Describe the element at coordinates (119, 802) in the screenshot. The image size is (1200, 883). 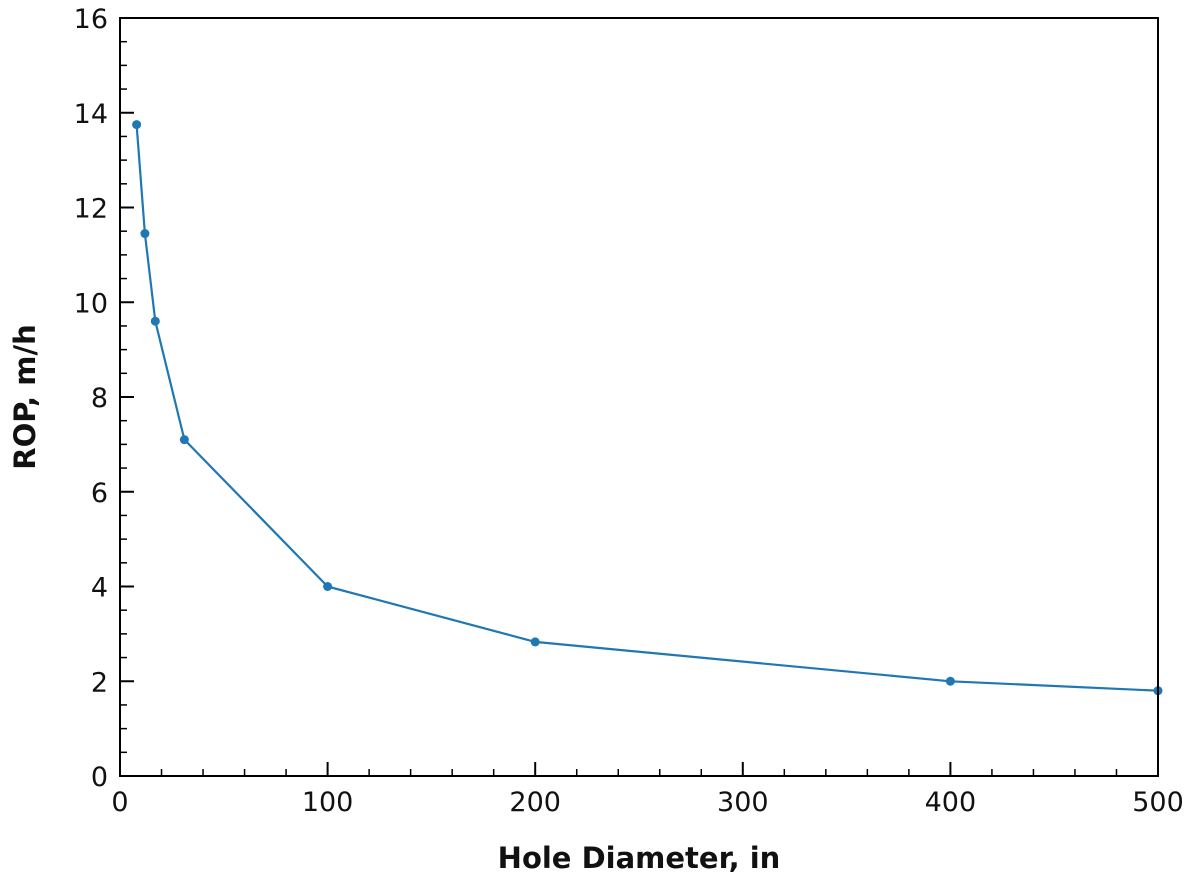
I see `x-tick-label: 0` at that location.